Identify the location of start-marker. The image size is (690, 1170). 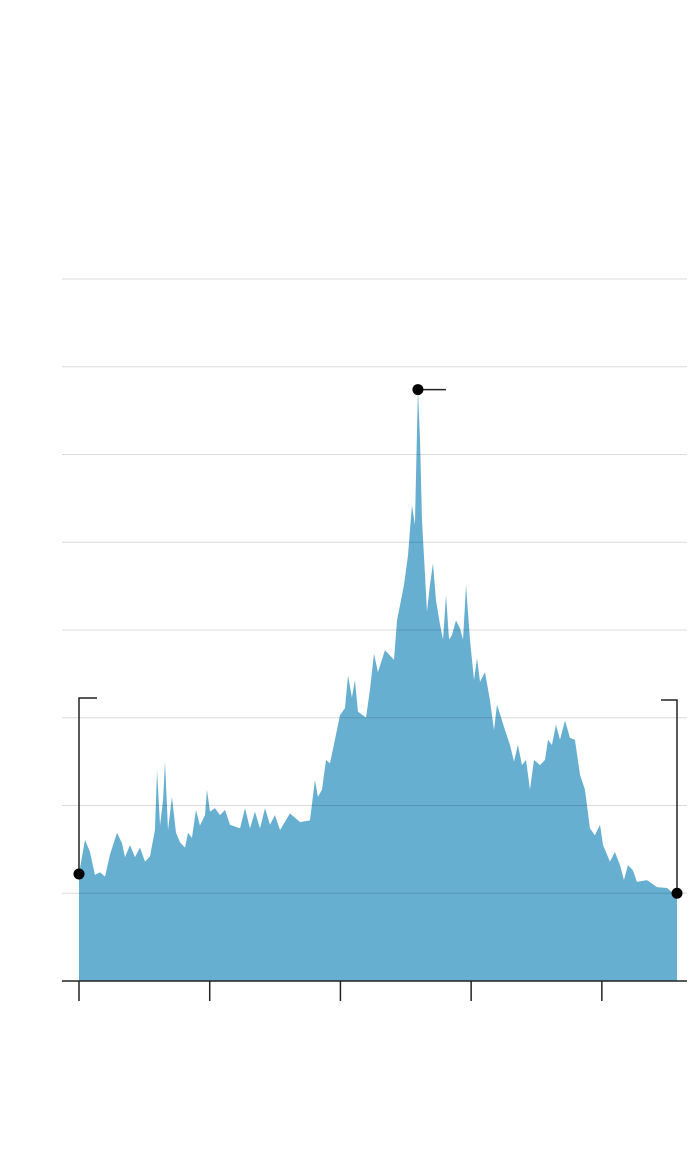
(79, 874).